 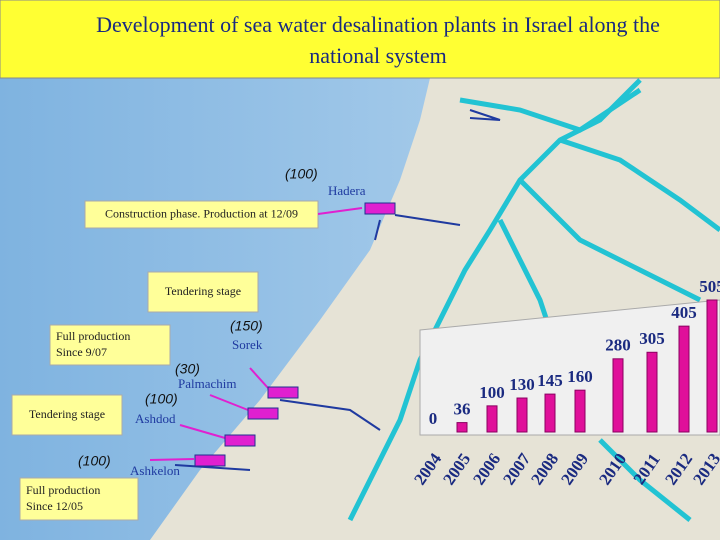 I want to click on status-text: Construction phase. Production at 12/09, so click(x=201, y=213).